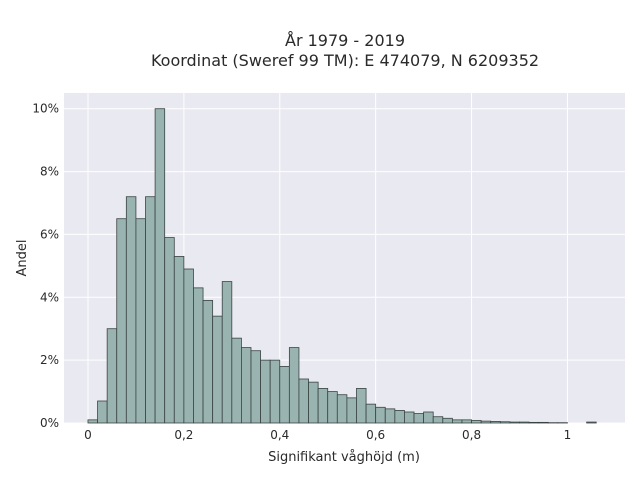 This screenshot has height=480, width=640. Describe the element at coordinates (568, 435) in the screenshot. I see `x-tick-label: 1` at that location.